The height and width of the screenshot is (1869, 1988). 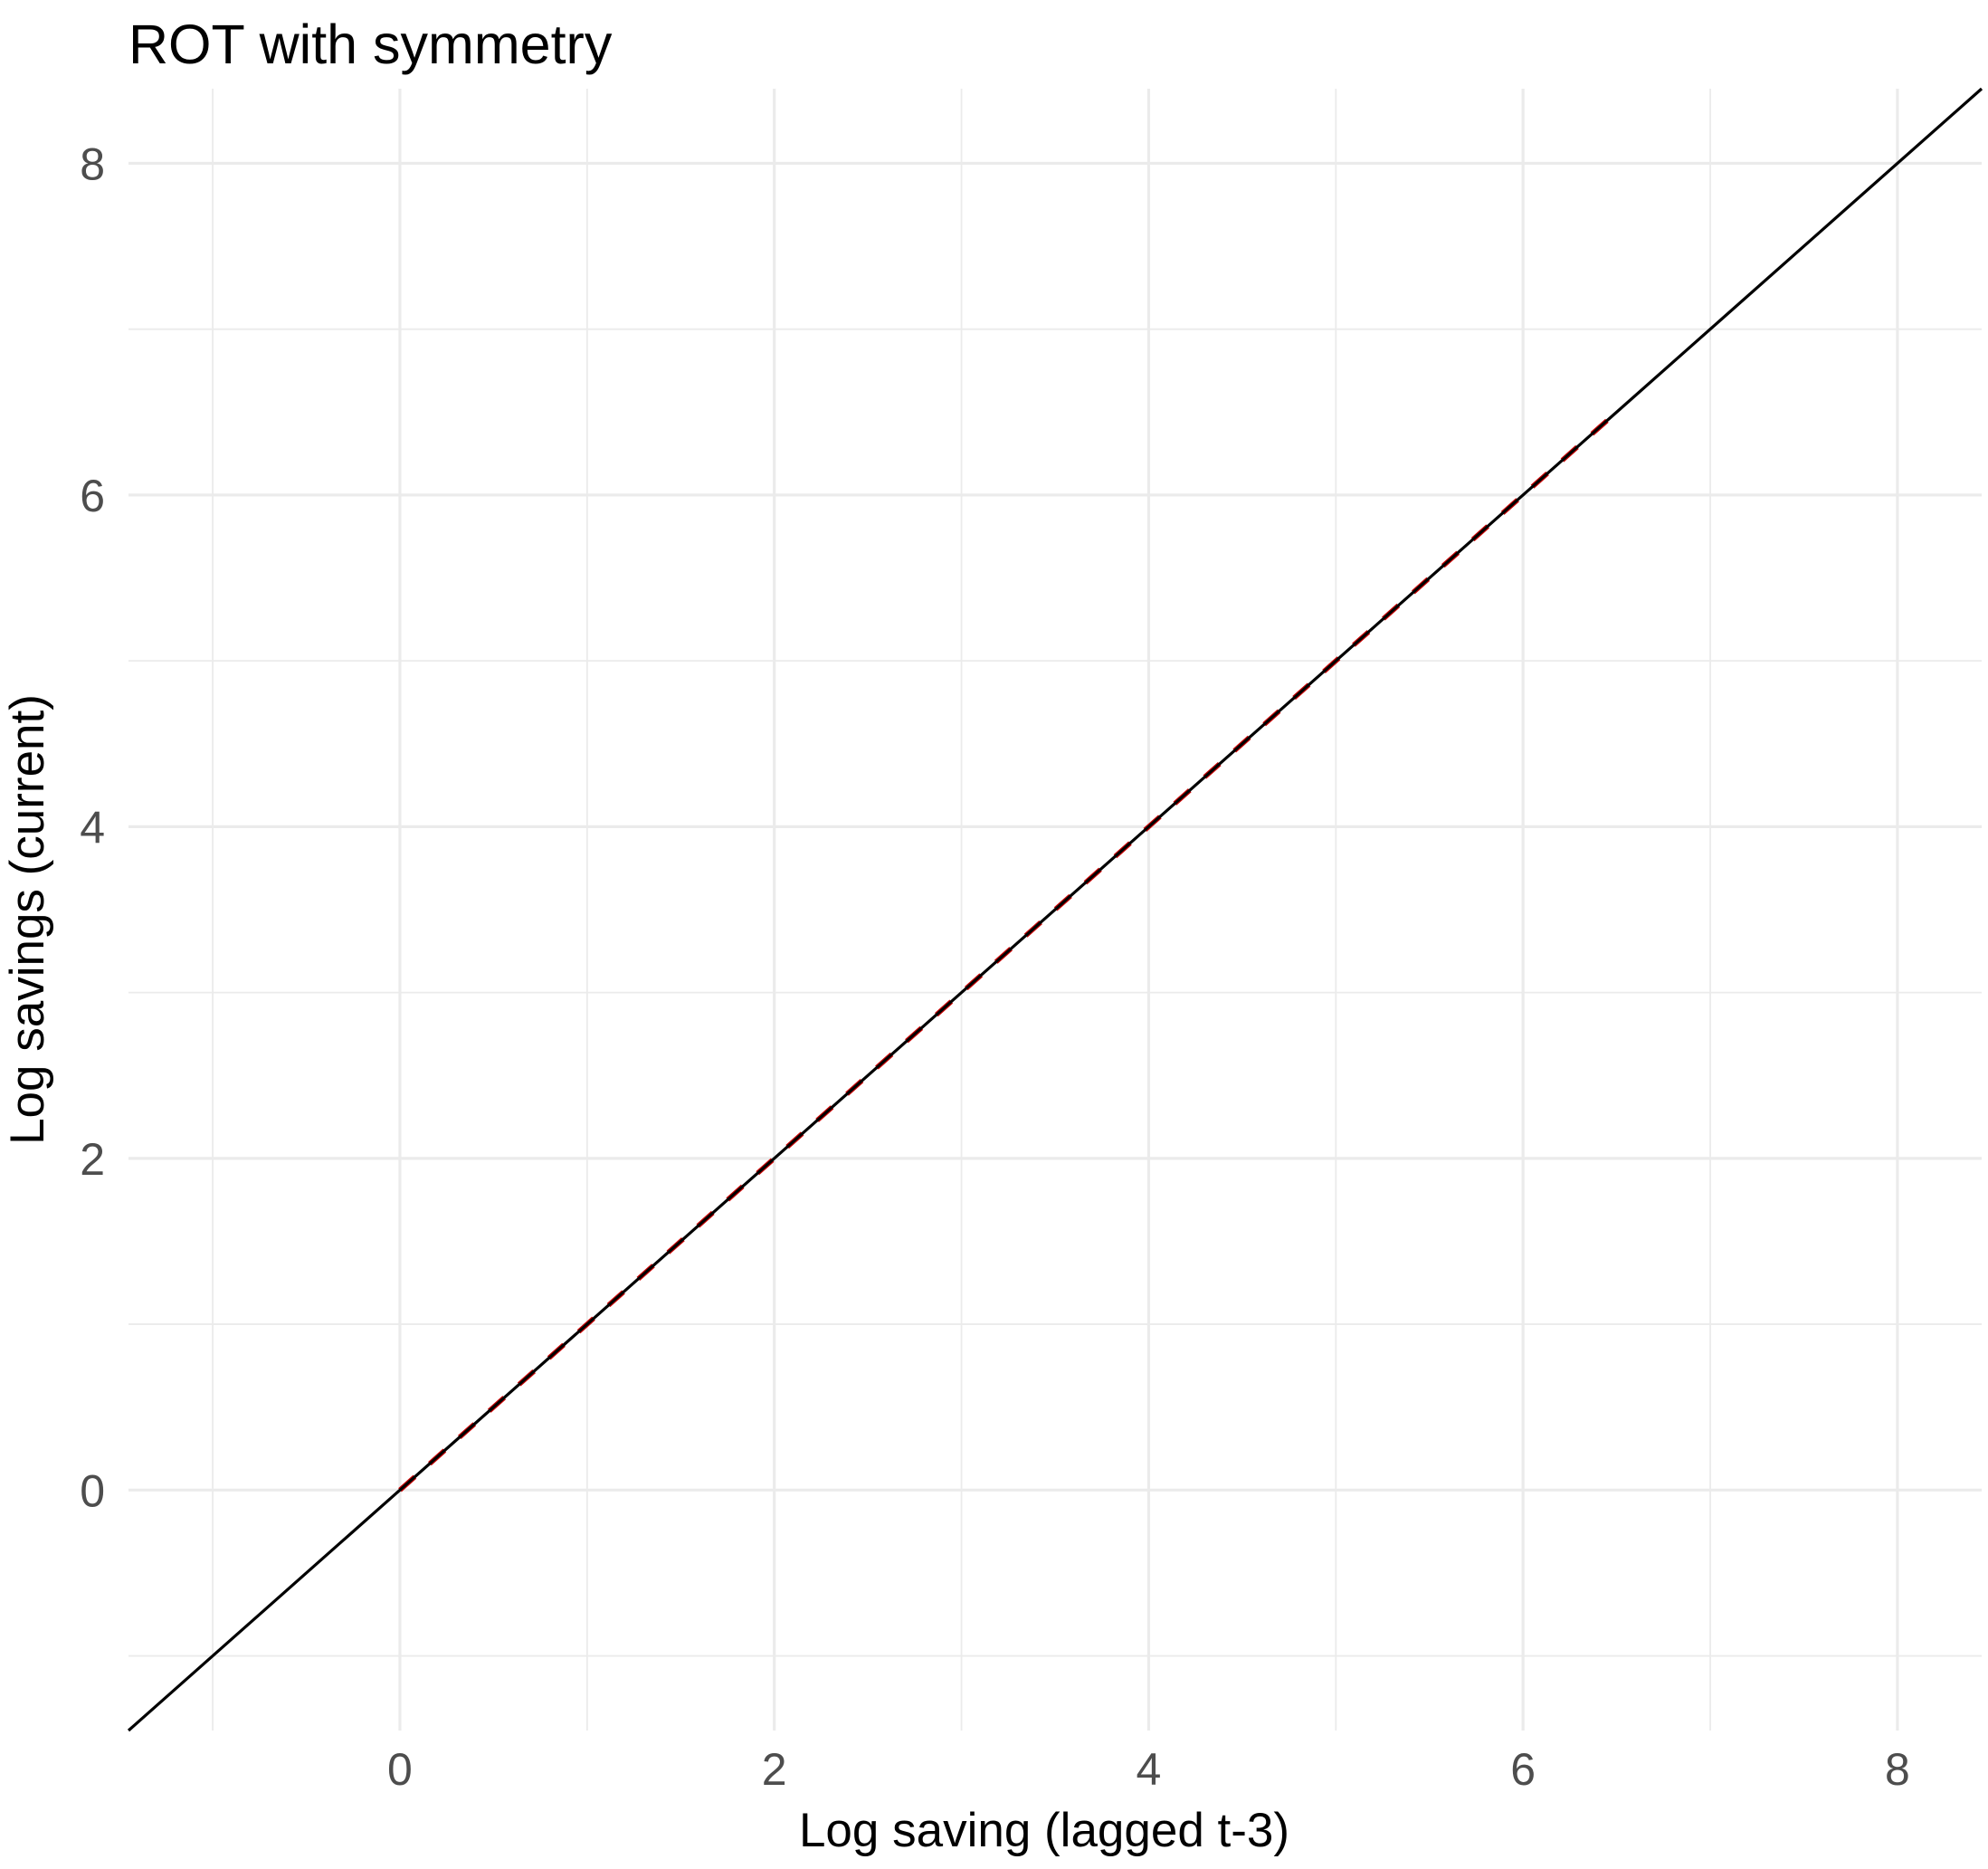 I want to click on x-tick-label: 4, so click(x=1149, y=1770).